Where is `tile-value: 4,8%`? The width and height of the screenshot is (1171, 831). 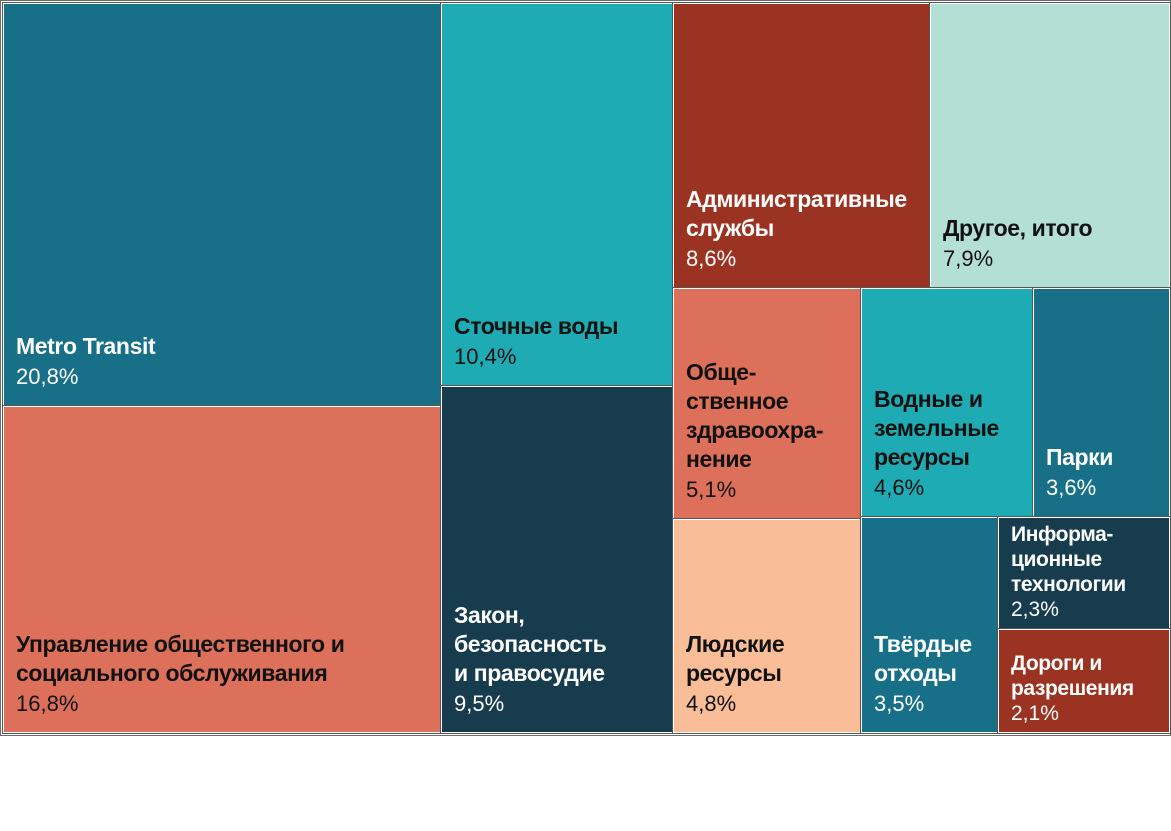 tile-value: 4,8% is located at coordinates (711, 703).